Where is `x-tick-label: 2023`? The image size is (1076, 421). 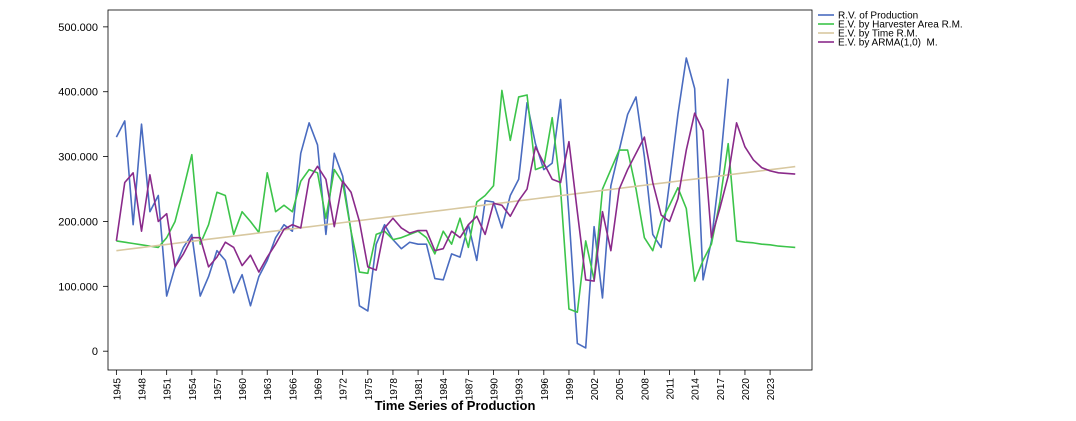 x-tick-label: 2023 is located at coordinates (771, 389).